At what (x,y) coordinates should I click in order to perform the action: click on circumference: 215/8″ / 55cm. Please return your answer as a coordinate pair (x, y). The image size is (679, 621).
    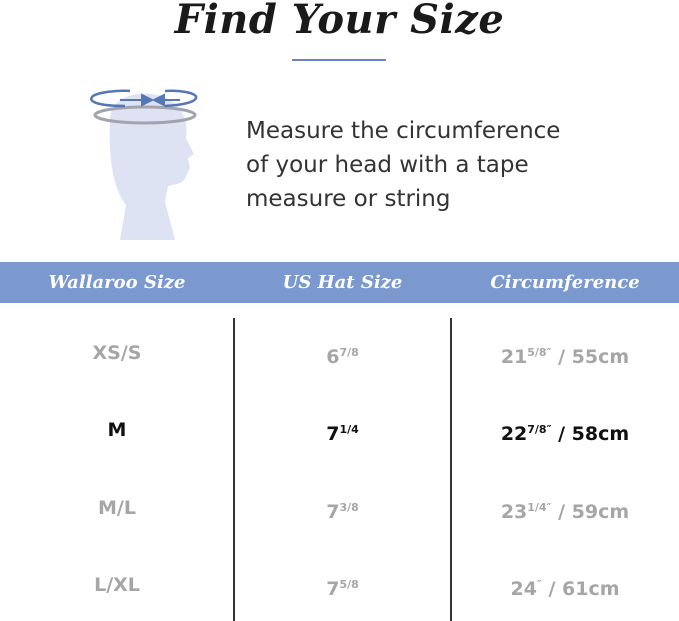
    Looking at the image, I should click on (565, 355).